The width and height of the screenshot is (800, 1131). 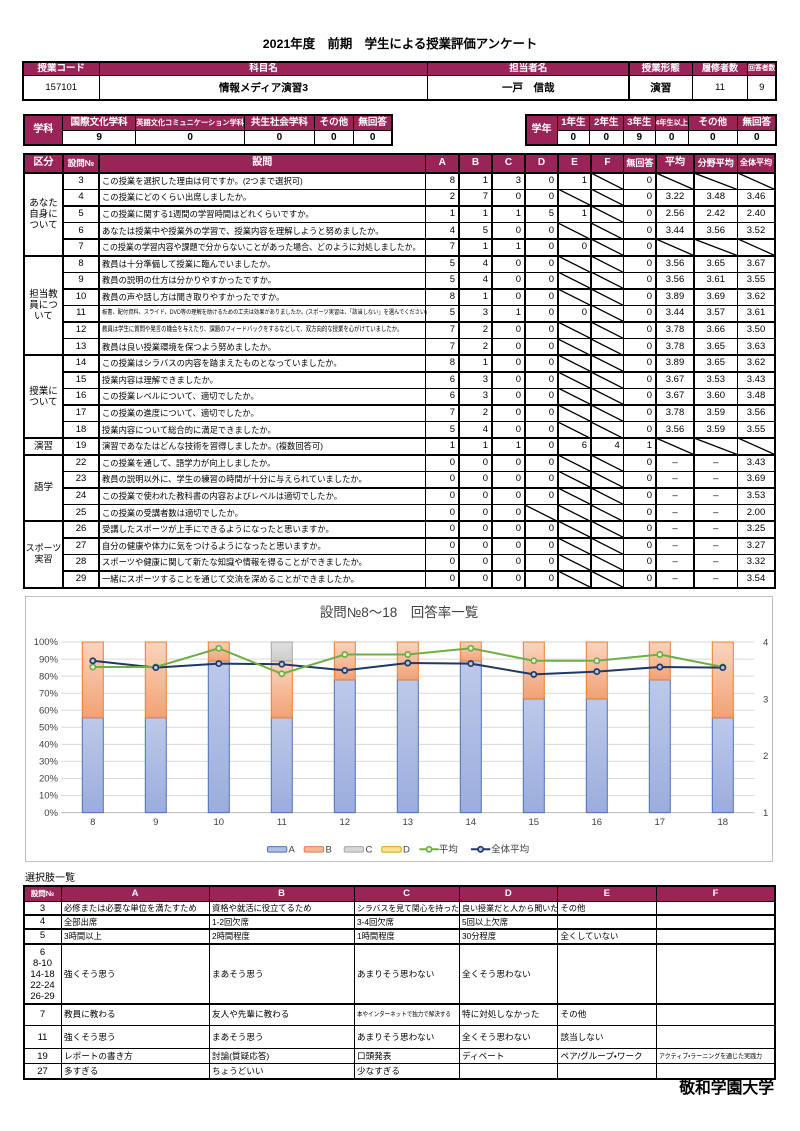 What do you see at coordinates (49, 796) in the screenshot?
I see `svg-text: 10%` at bounding box center [49, 796].